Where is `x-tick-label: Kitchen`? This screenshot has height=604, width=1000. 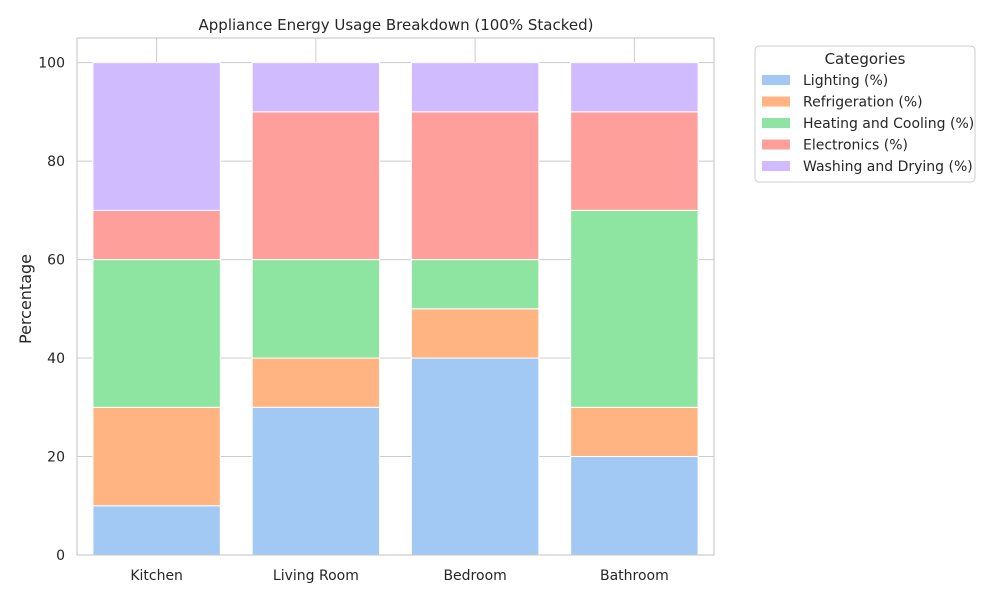
x-tick-label: Kitchen is located at coordinates (156, 576).